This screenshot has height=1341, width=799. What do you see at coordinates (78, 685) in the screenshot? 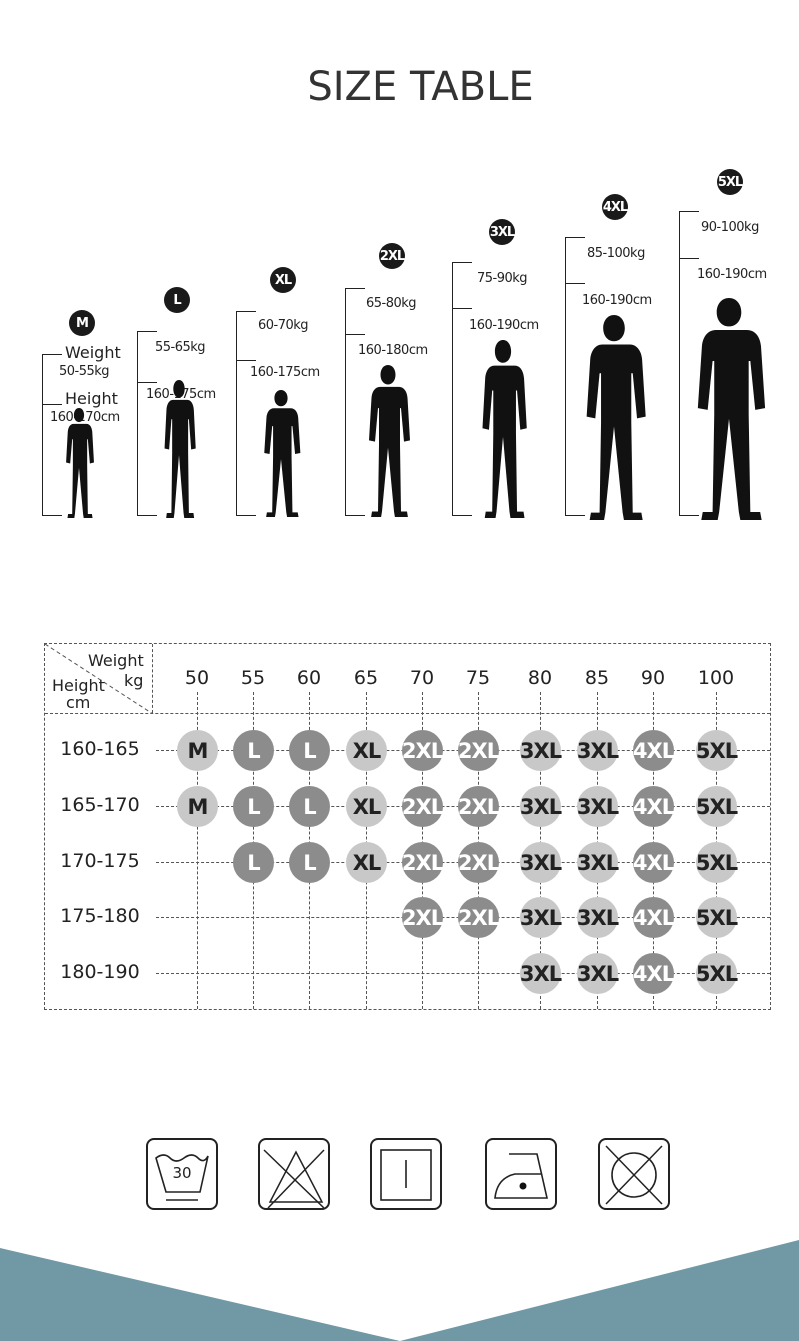
I see `corner-height: Height` at bounding box center [78, 685].